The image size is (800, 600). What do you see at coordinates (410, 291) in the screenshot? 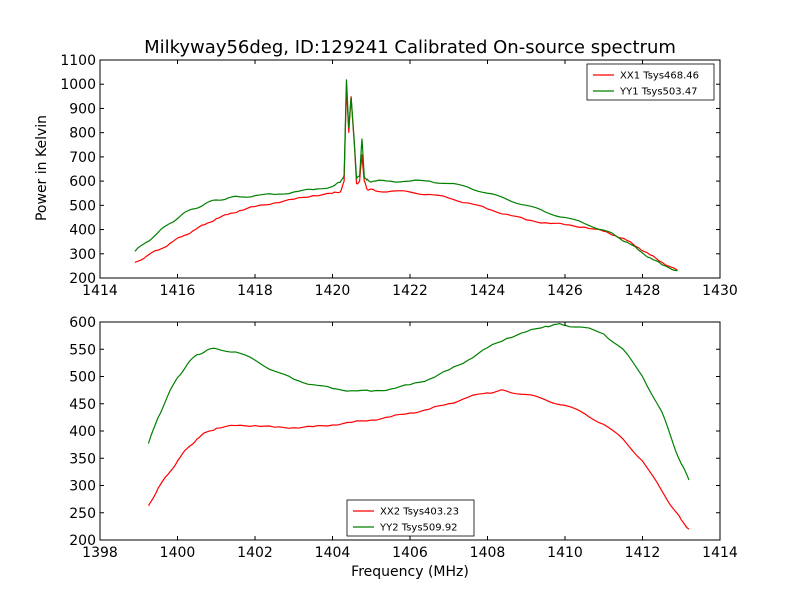
I see `x-tick-label: 1422` at bounding box center [410, 291].